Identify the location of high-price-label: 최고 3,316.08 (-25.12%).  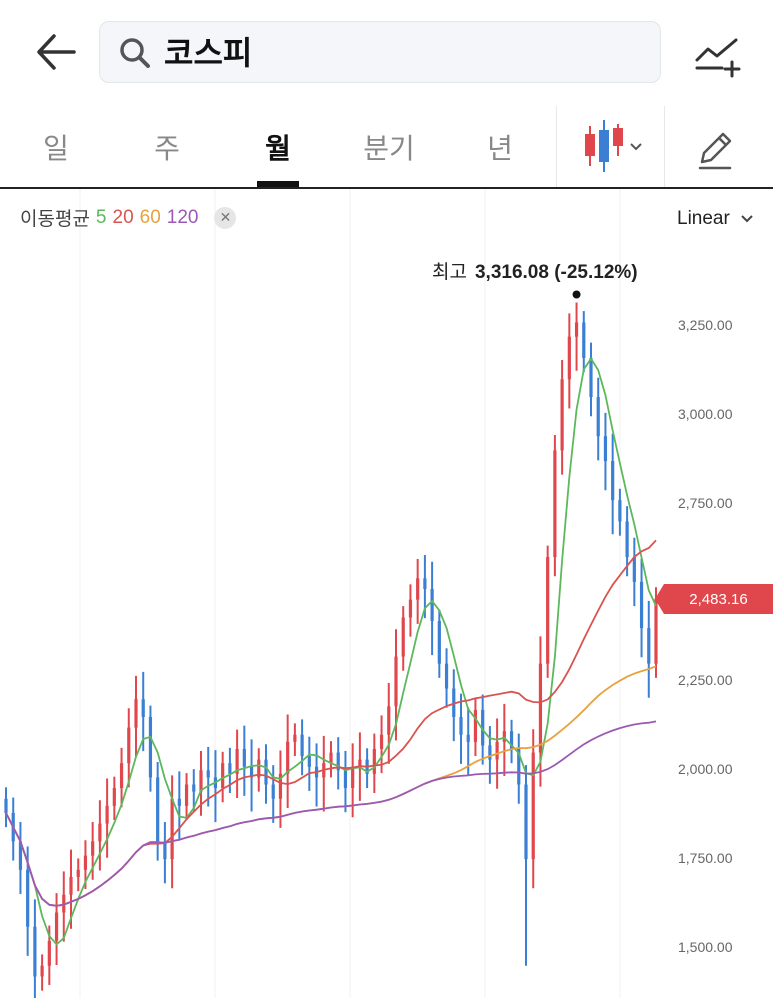
(535, 270).